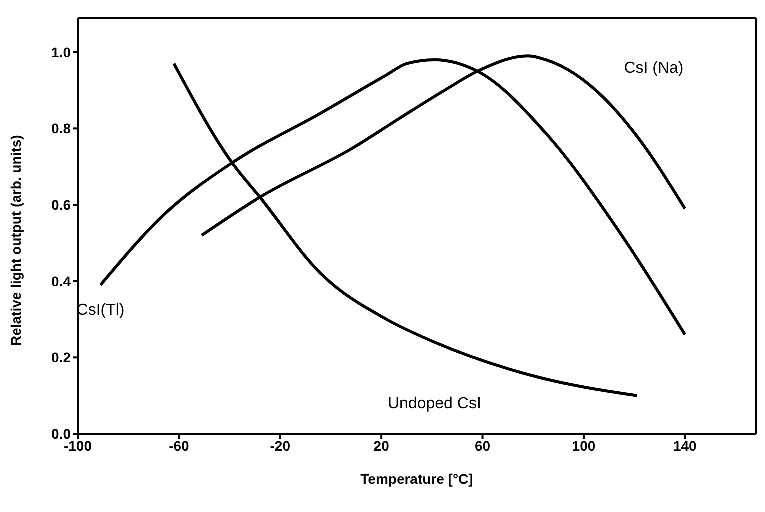  What do you see at coordinates (280, 446) in the screenshot?
I see `x-tick-label: -20` at bounding box center [280, 446].